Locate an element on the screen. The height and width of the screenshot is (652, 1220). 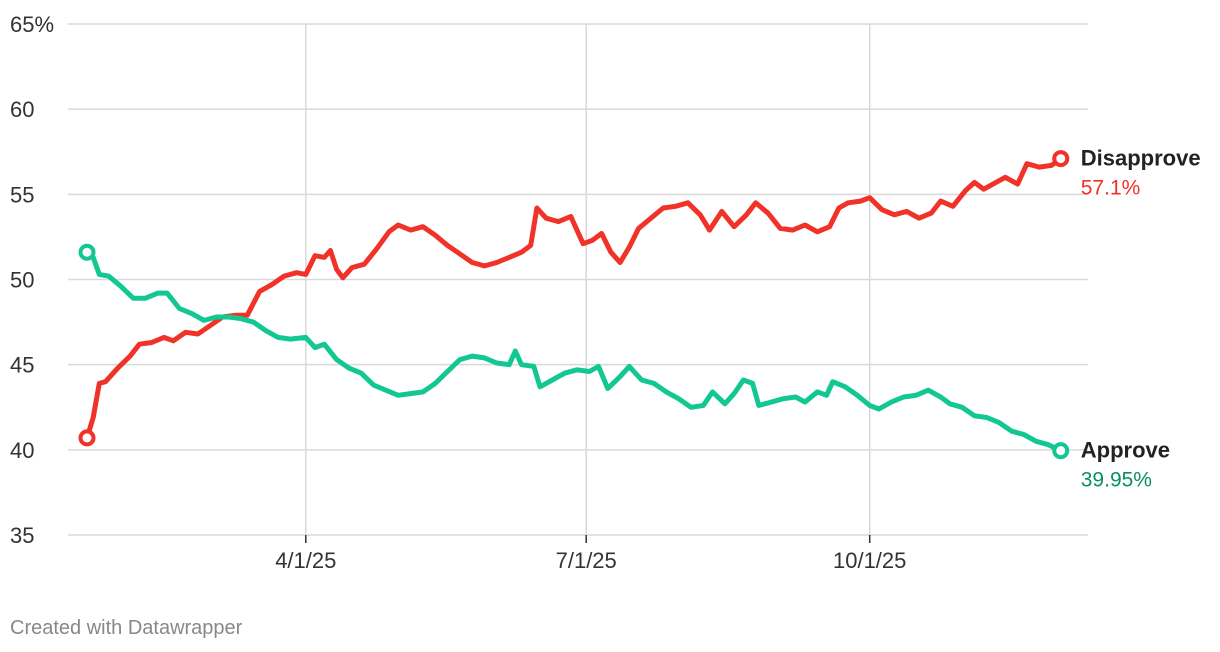
x-tick-label-7/1/25: 7/1/25 is located at coordinates (586, 560).